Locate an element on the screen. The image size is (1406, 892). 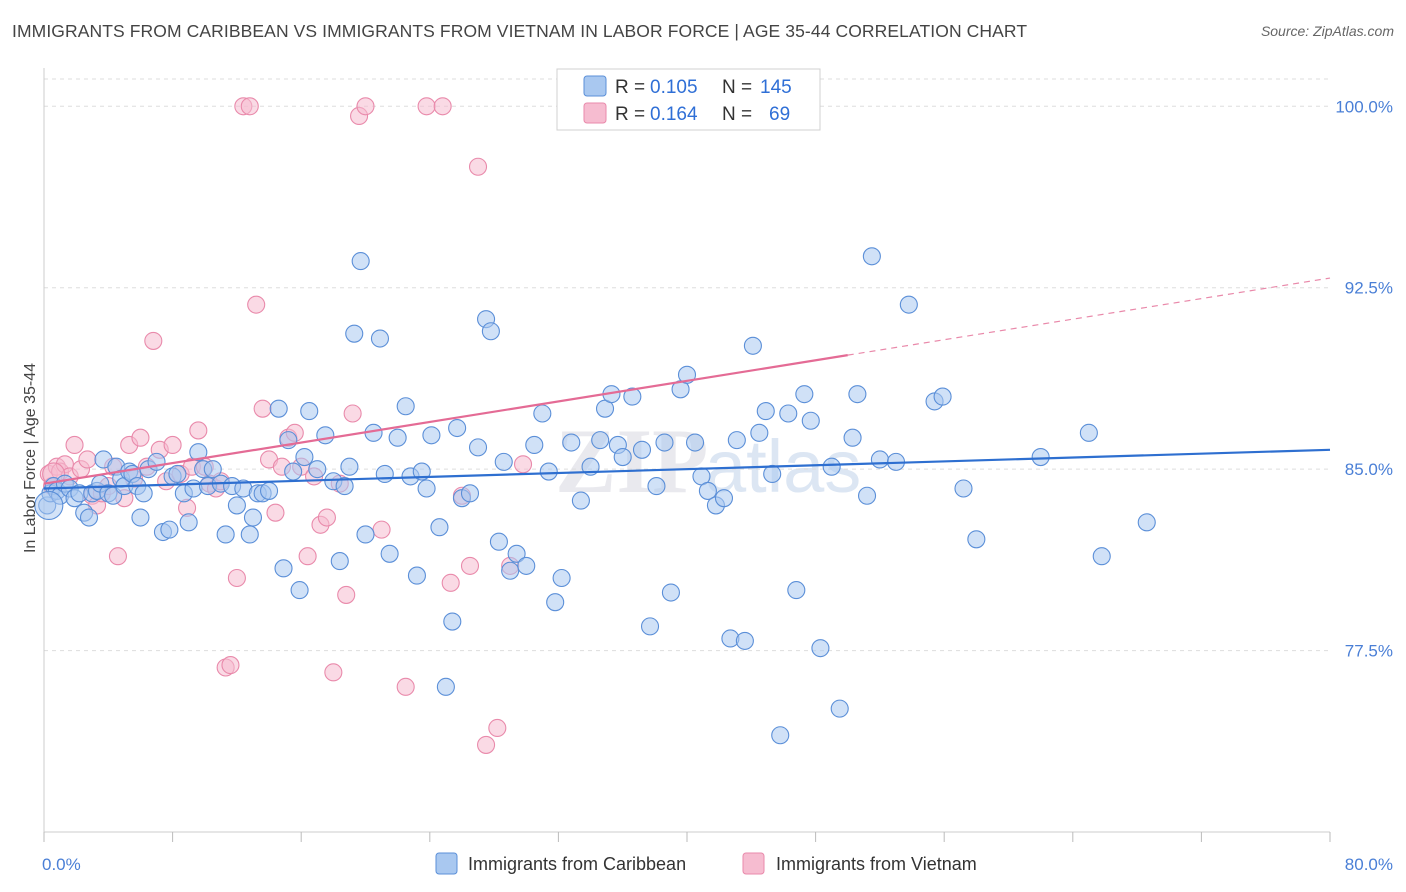
x-tick-label: 80.0% is located at coordinates (1369, 864).